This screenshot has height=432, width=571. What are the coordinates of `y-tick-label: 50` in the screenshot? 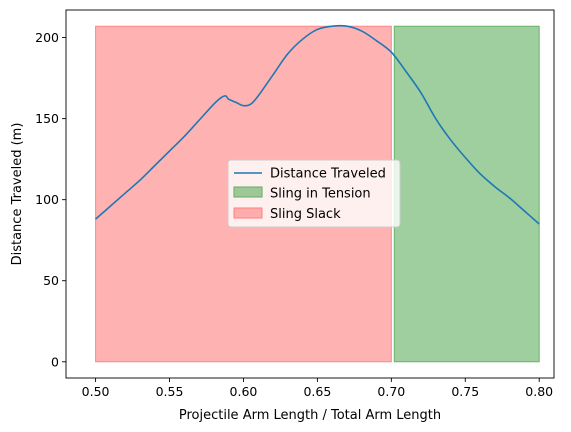 It's located at (51, 280).